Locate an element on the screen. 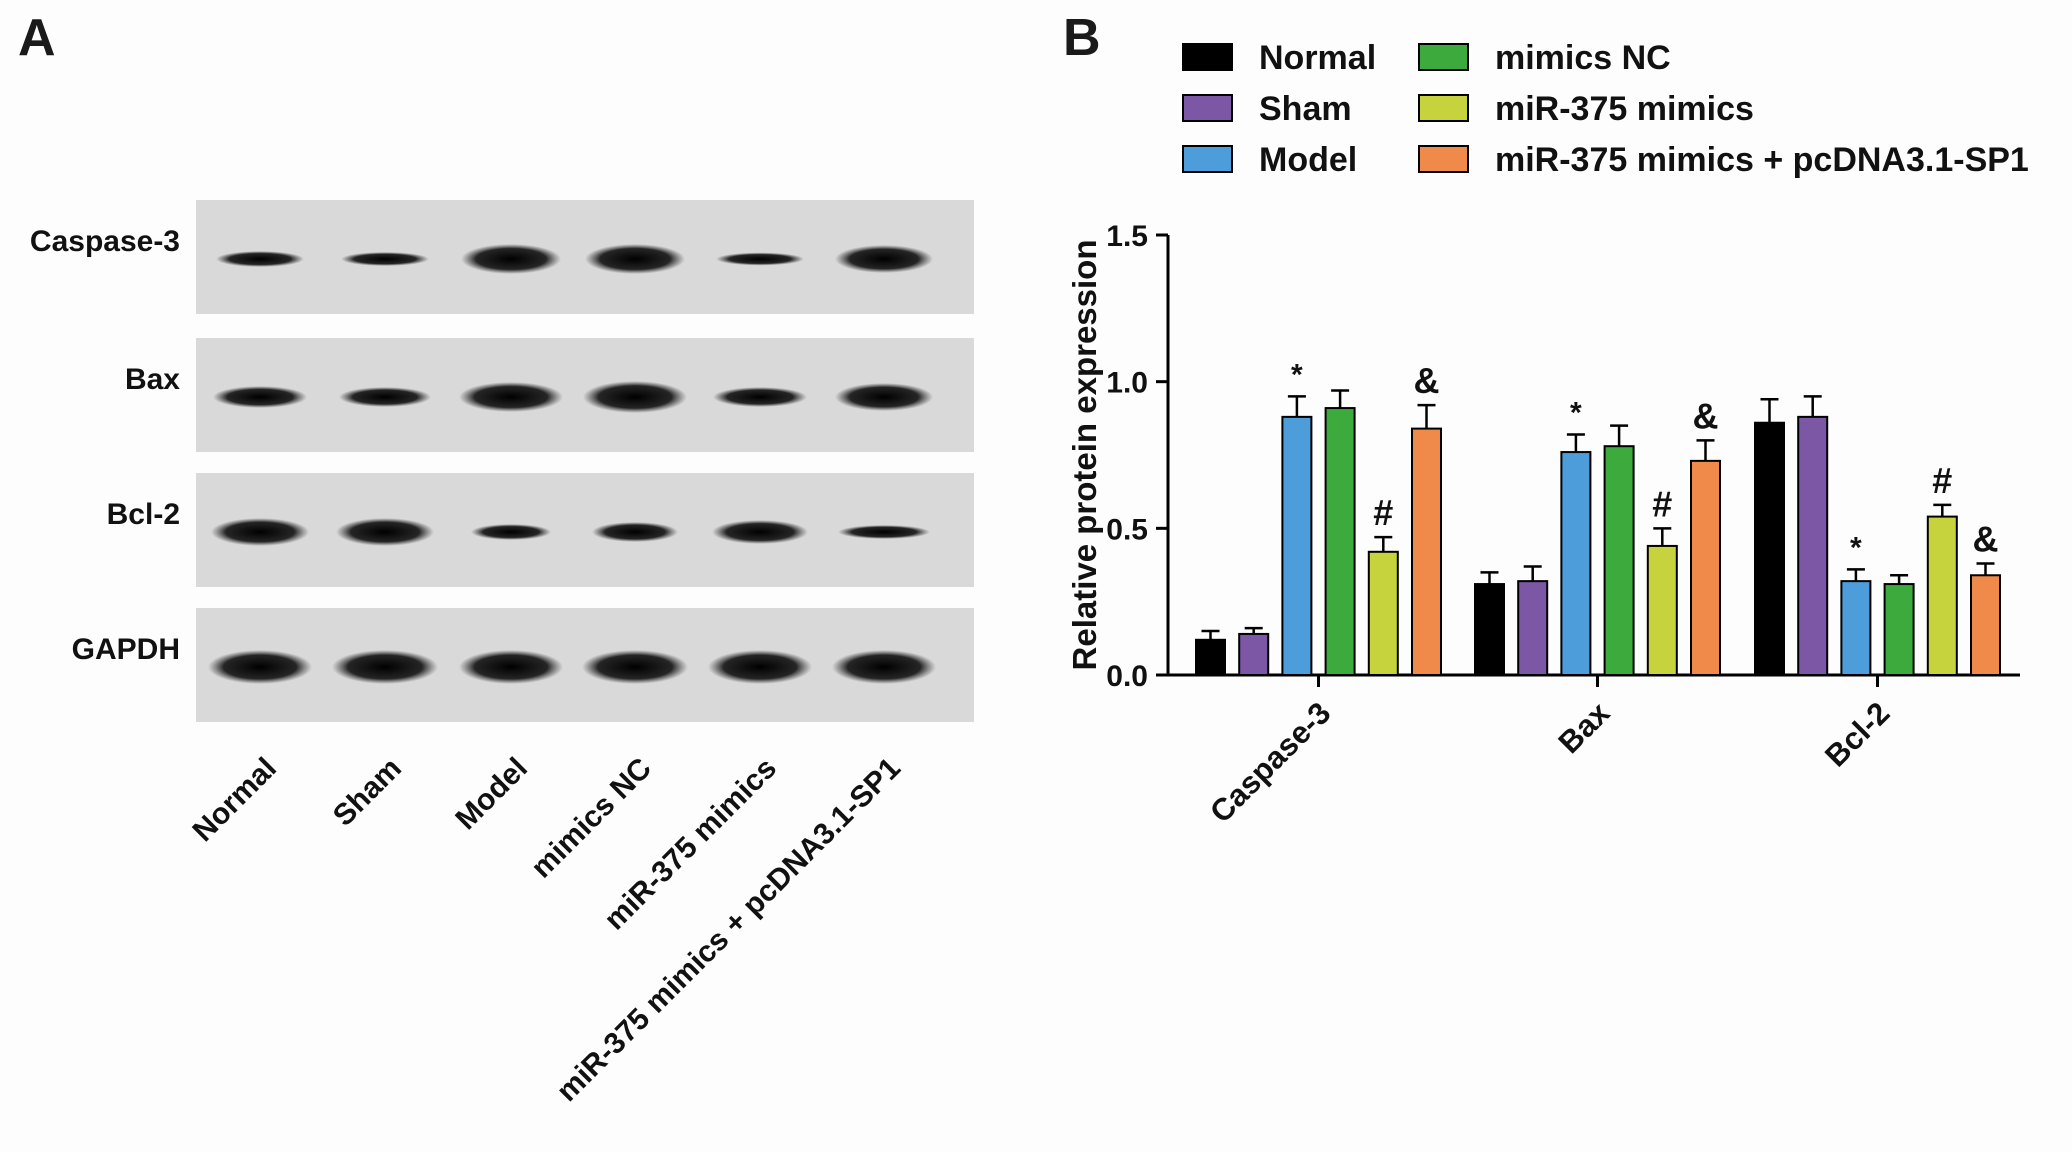 This screenshot has width=2072, height=1152. legend-label: Normal is located at coordinates (1317, 58).